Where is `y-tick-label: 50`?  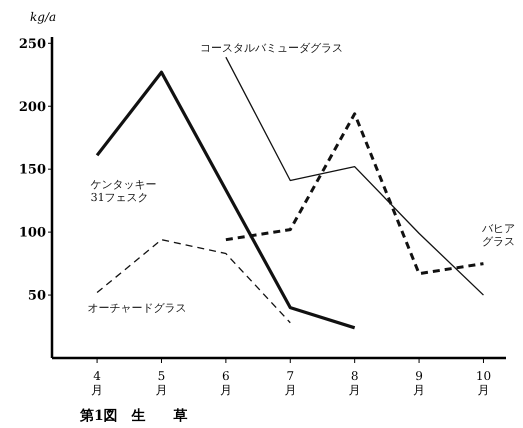 y-tick-label: 50 is located at coordinates (37, 296).